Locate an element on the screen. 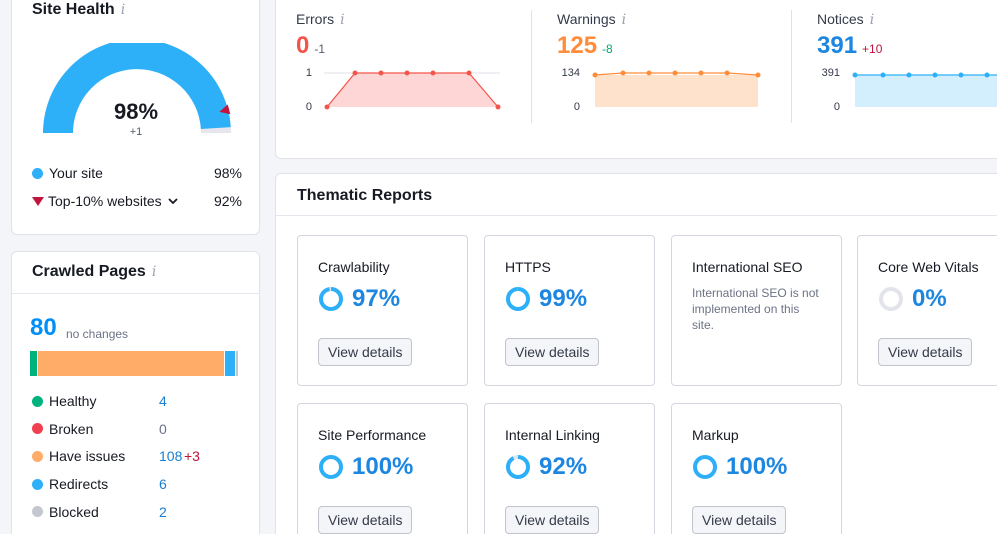 The width and height of the screenshot is (997, 534). report-title: International SEO is located at coordinates (747, 267).